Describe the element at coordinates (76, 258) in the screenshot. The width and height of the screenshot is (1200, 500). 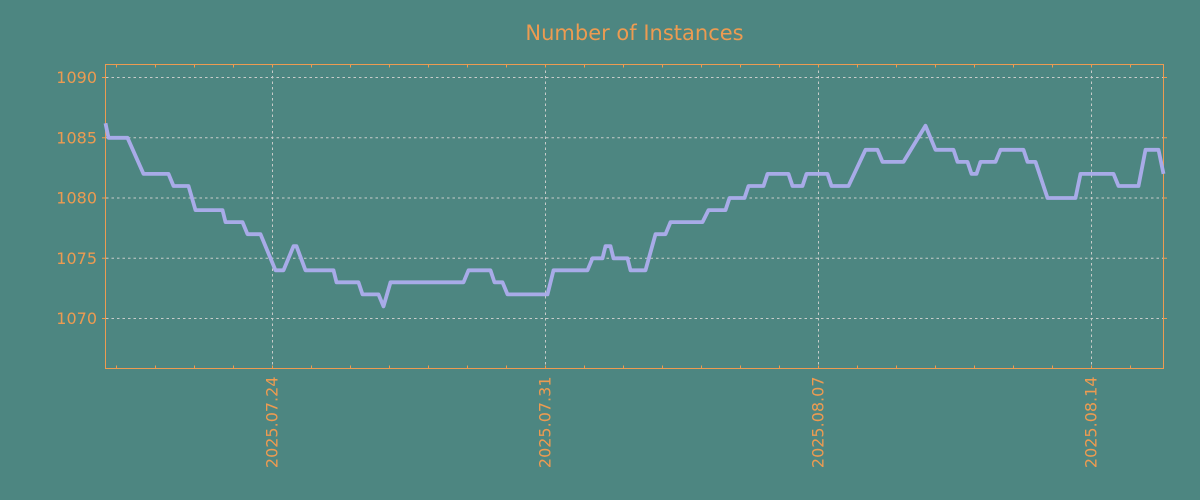
I see `y-axis-label: 1075` at that location.